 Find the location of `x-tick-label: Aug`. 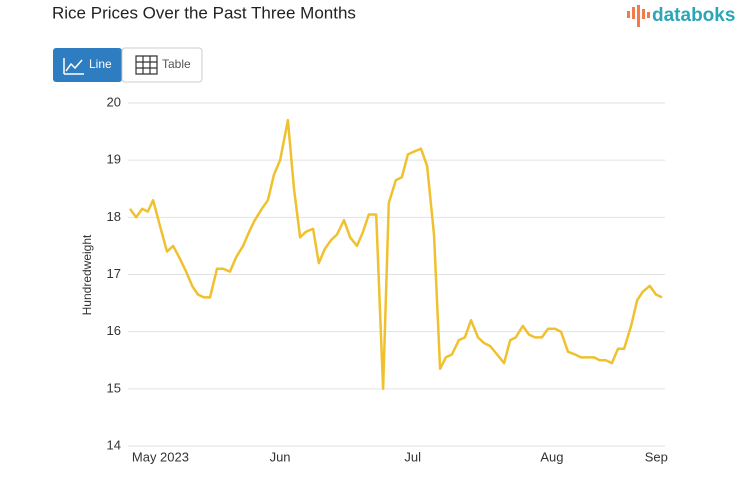

x-tick-label: Aug is located at coordinates (551, 456).